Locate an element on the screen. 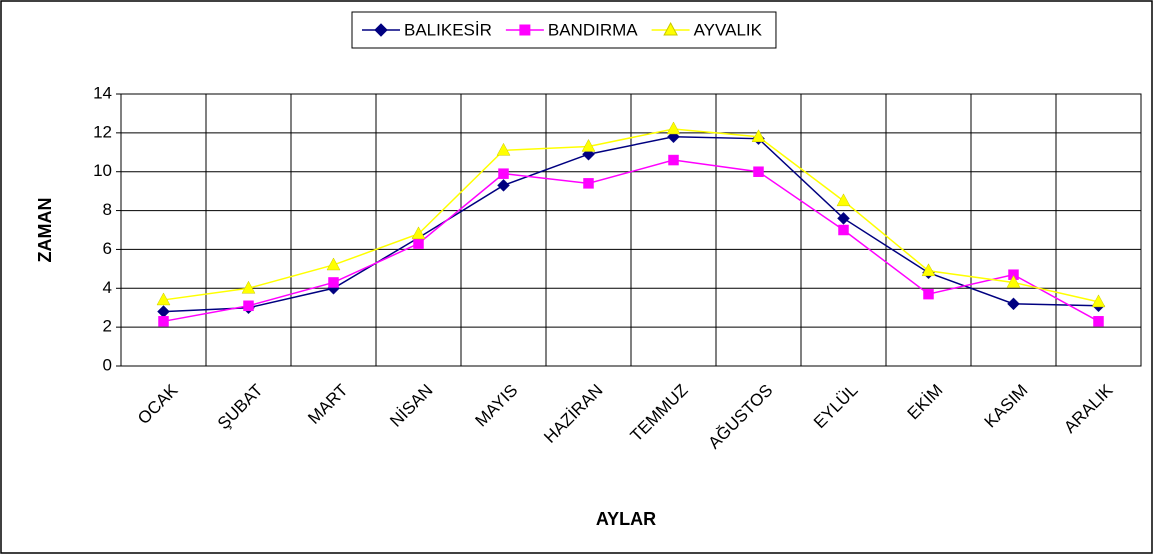 The height and width of the screenshot is (555, 1154). x-axis-title: AYLAR is located at coordinates (626, 519).